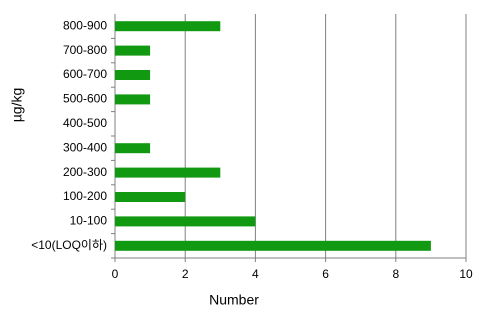 The width and height of the screenshot is (490, 317). I want to click on x-tick-label: 6, so click(325, 274).